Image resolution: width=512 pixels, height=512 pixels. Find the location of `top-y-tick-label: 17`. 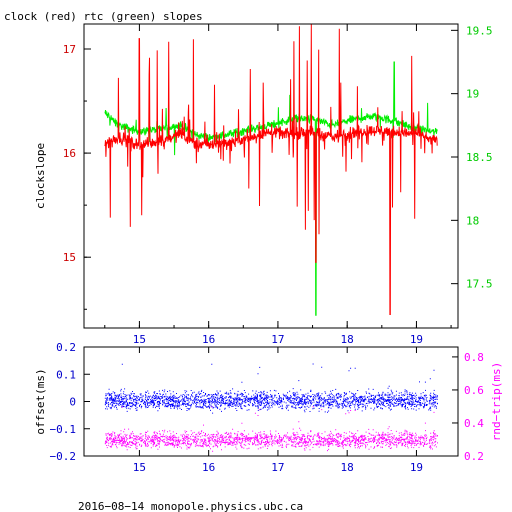

top-y-tick-label: 17 is located at coordinates (69, 49).